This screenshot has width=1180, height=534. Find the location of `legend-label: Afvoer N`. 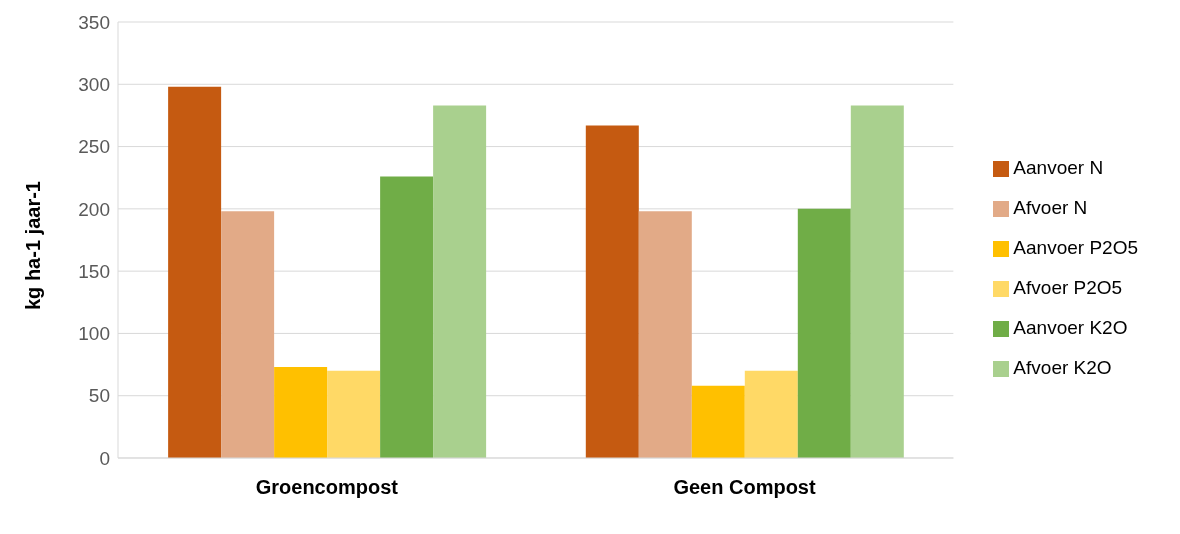

legend-label: Afvoer N is located at coordinates (1050, 207).